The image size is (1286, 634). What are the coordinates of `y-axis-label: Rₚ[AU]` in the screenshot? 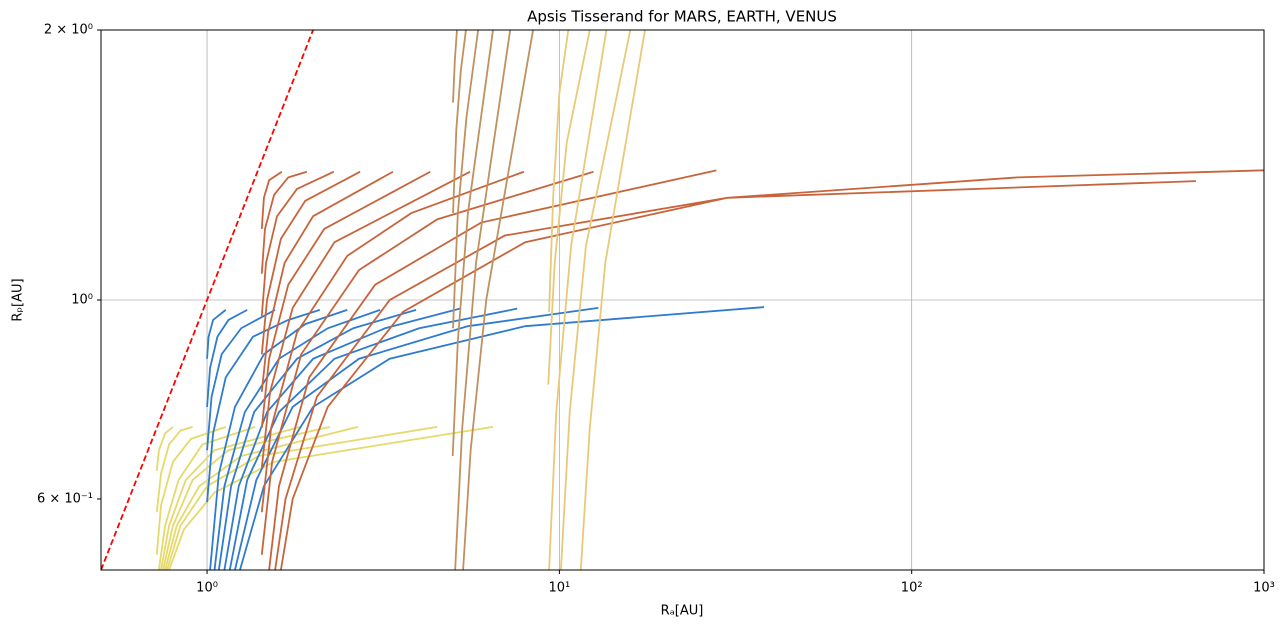 It's located at (18, 299).